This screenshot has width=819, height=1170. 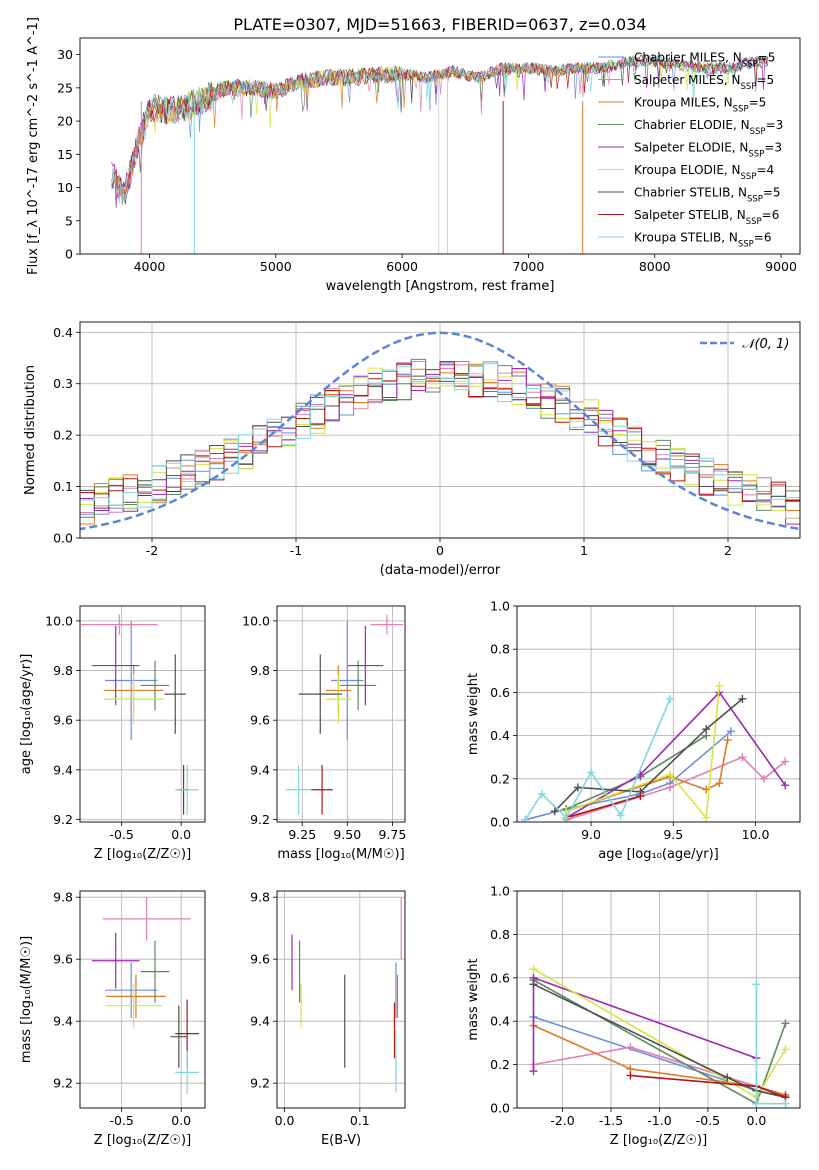 I want to click on y-axis-label: Normed distribution, so click(x=30, y=430).